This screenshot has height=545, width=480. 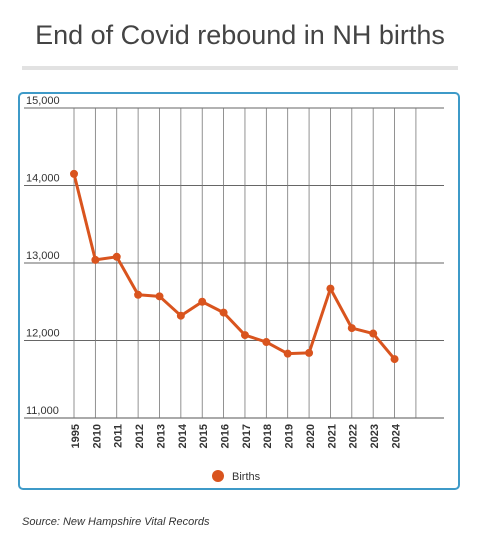 What do you see at coordinates (43, 334) in the screenshot?
I see `y-tick-label: 12,000` at bounding box center [43, 334].